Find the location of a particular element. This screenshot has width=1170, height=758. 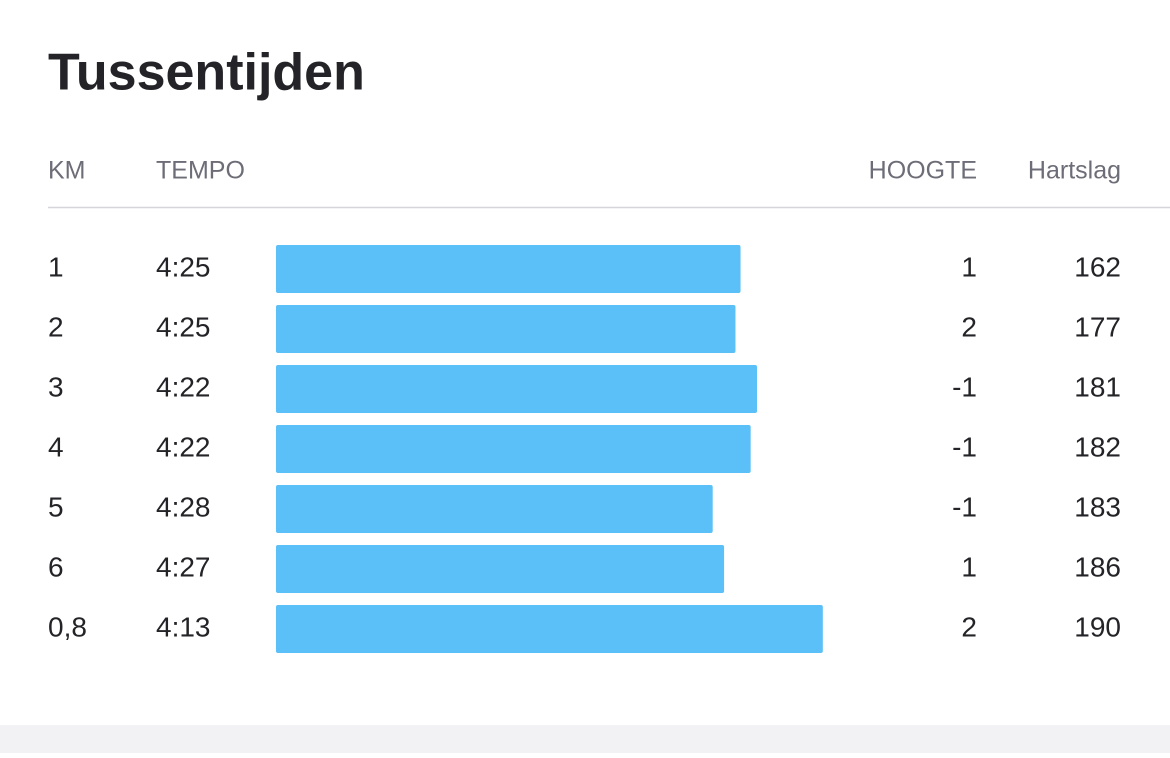

column-header: HOOGTE is located at coordinates (923, 171).